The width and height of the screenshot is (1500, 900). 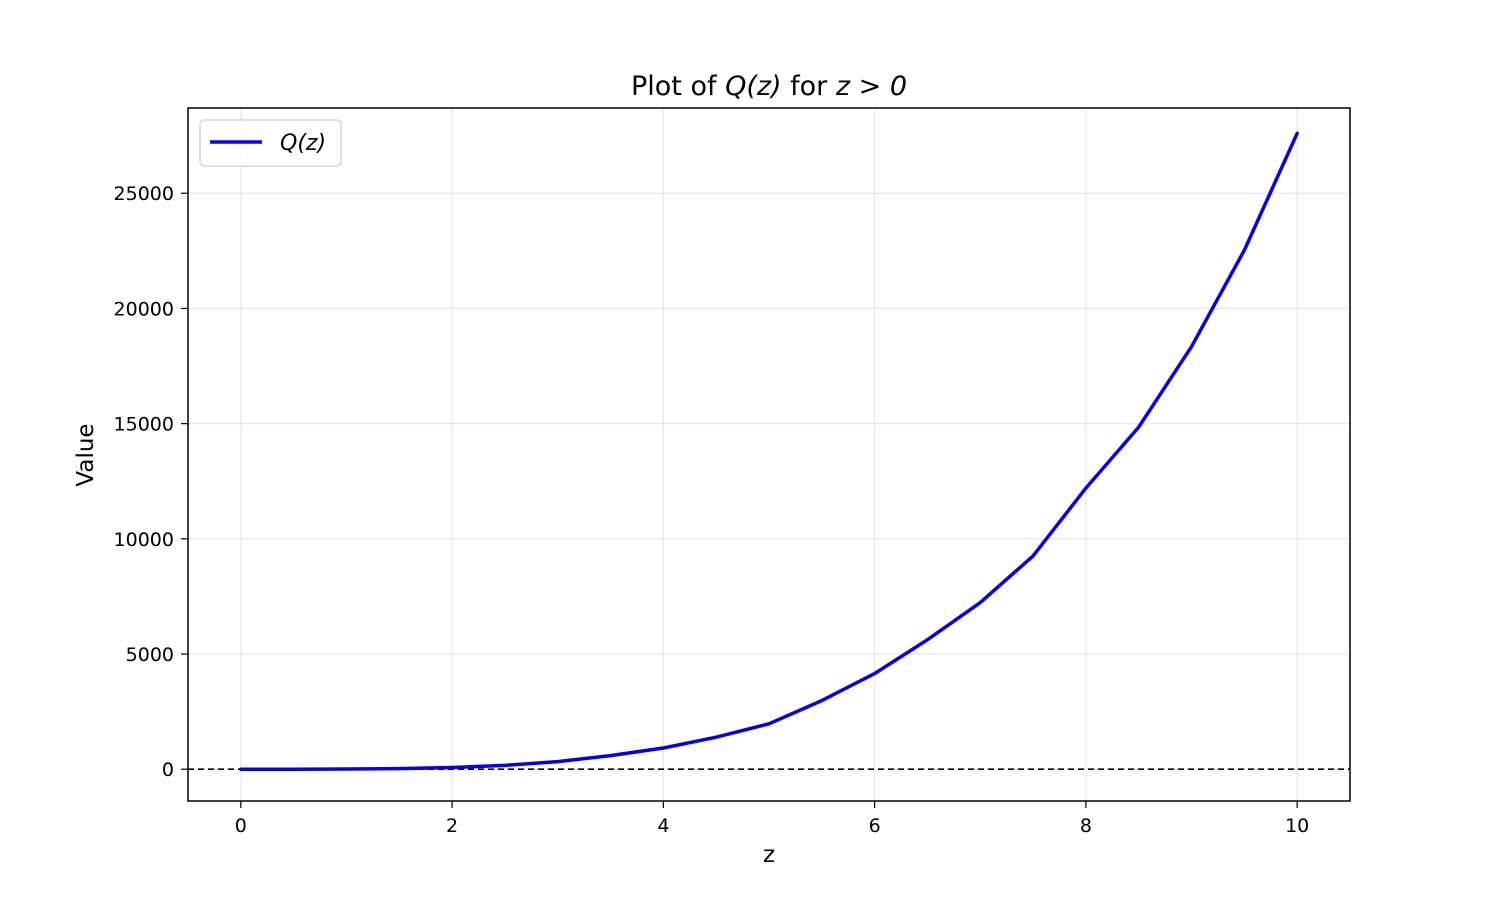 I want to click on y-axis-label: Value, so click(x=86, y=454).